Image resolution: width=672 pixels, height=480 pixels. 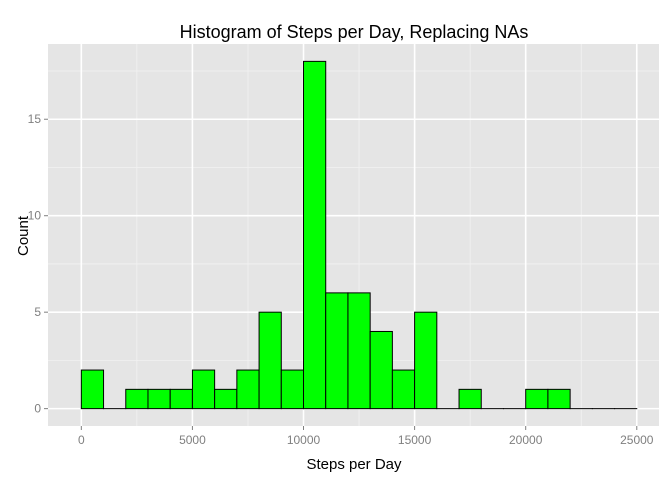 What do you see at coordinates (37, 409) in the screenshot?
I see `y-tick-label: 0` at bounding box center [37, 409].